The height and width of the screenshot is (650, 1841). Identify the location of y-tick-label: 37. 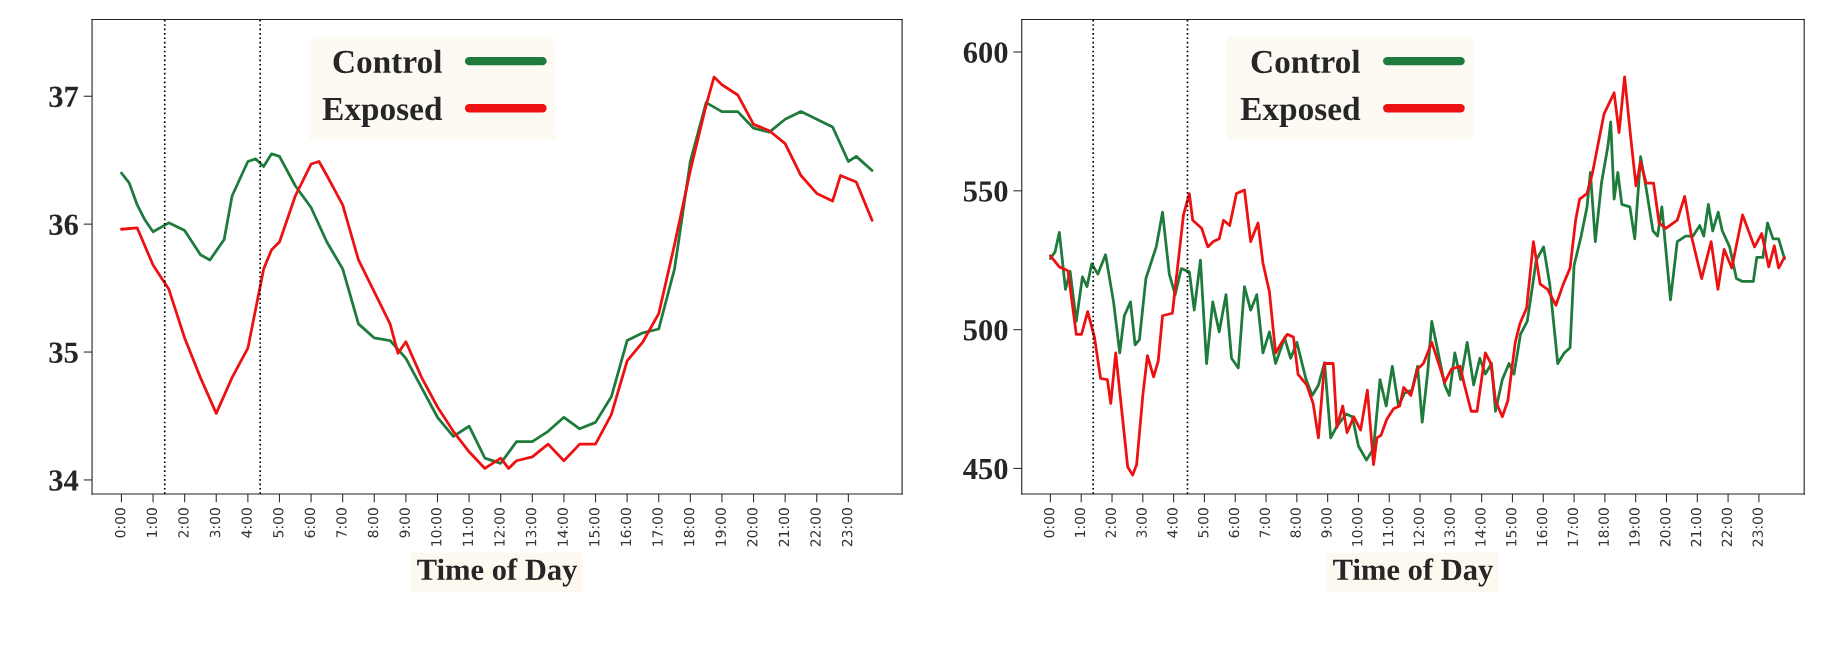
(64, 97).